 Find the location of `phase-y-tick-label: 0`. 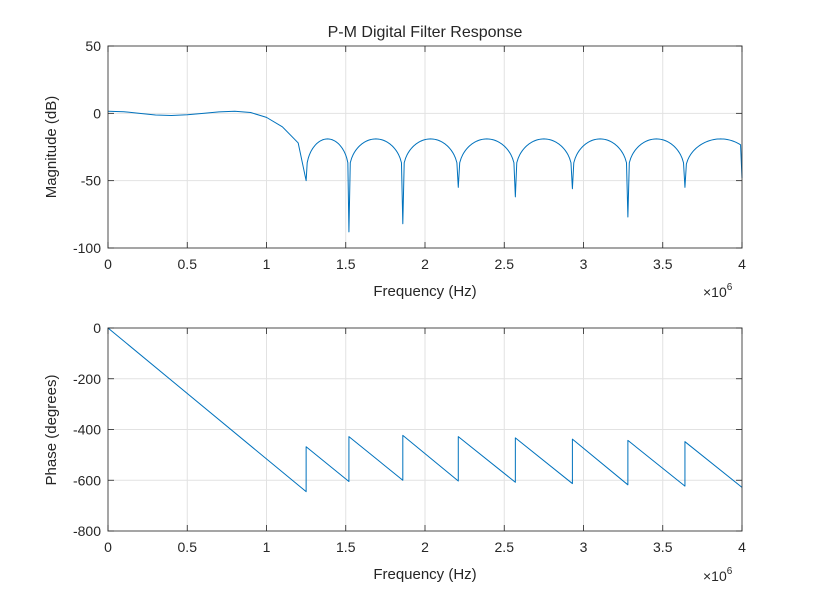

phase-y-tick-label: 0 is located at coordinates (97, 328).